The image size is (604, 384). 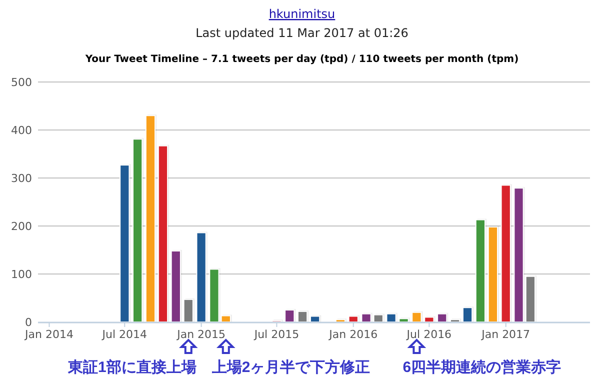 What do you see at coordinates (301, 59) in the screenshot?
I see `chart-title: Your Tweet Timeline – 7.1 tweets per day (tpd) / 110 tweets per month (tpm)` at bounding box center [301, 59].